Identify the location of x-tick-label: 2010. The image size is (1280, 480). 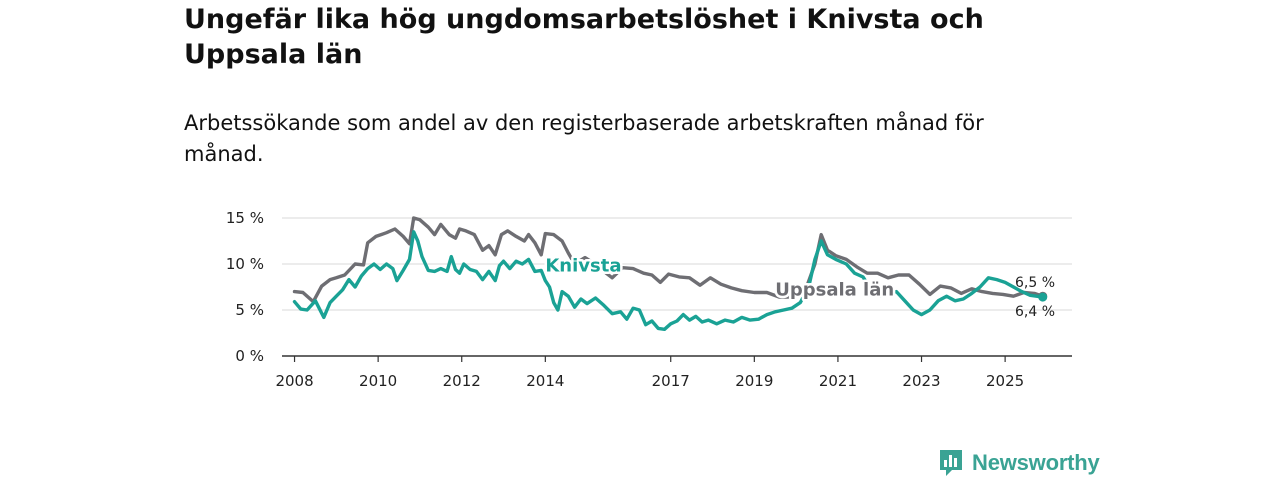
(378, 381).